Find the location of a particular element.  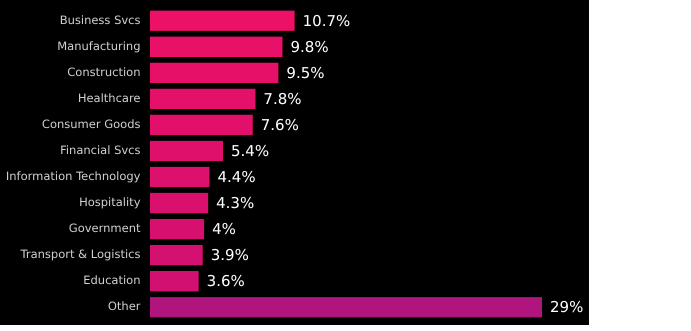

data-label: 5.4% is located at coordinates (250, 151).